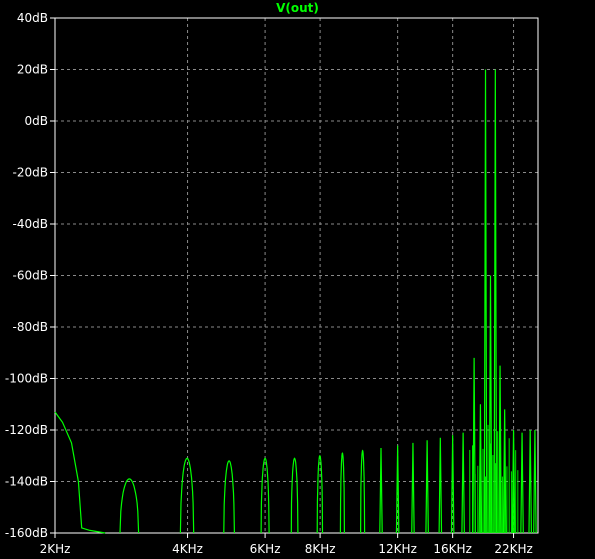  Describe the element at coordinates (36, 121) in the screenshot. I see `y-tick-label: 0dB` at that location.